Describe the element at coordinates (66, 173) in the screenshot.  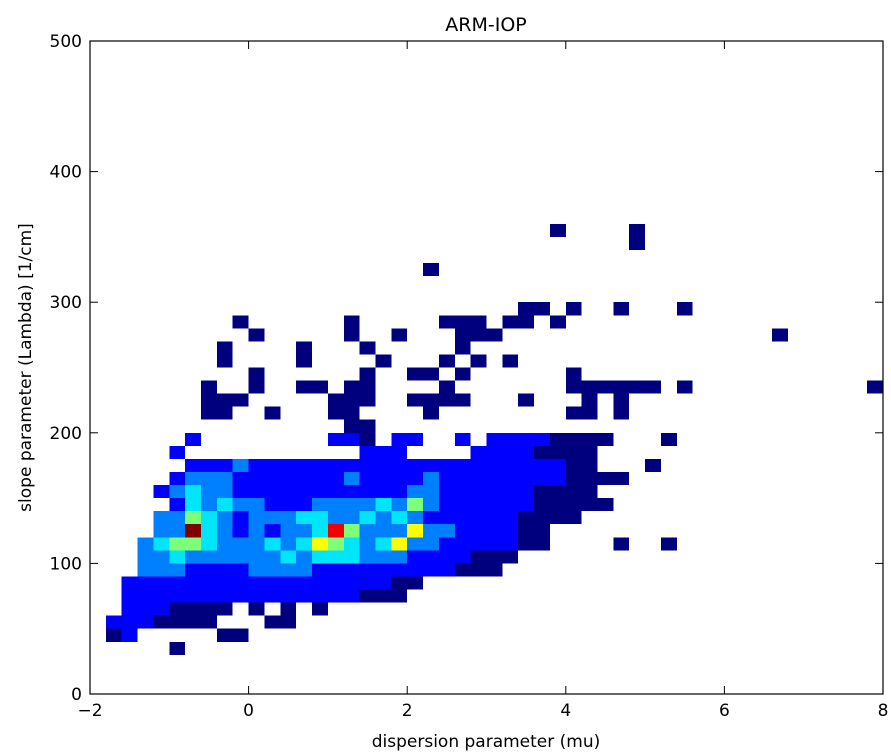
I see `y-tick-label: 400` at that location.